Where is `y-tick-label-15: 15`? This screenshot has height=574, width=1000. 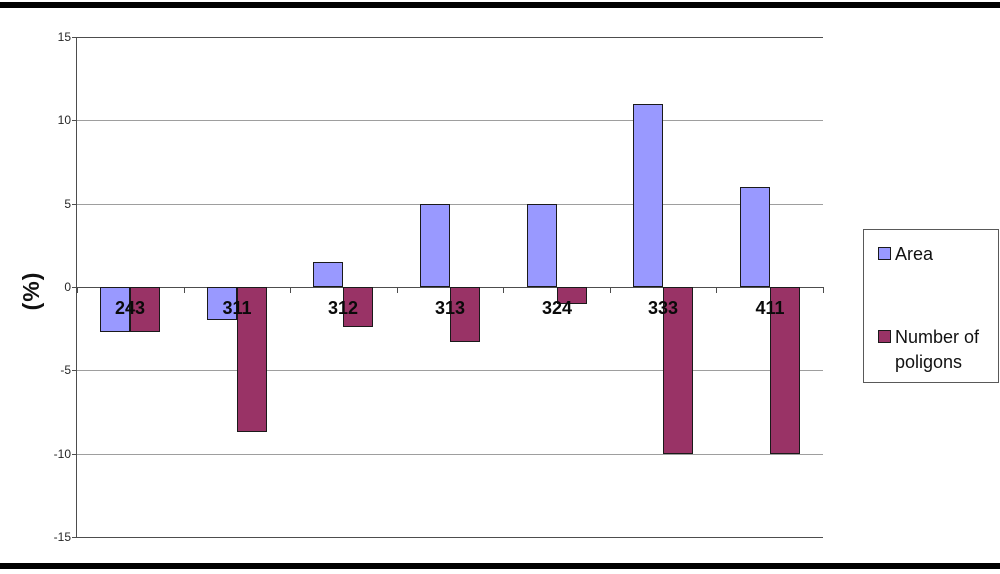 y-tick-label-15: 15 is located at coordinates (64, 37).